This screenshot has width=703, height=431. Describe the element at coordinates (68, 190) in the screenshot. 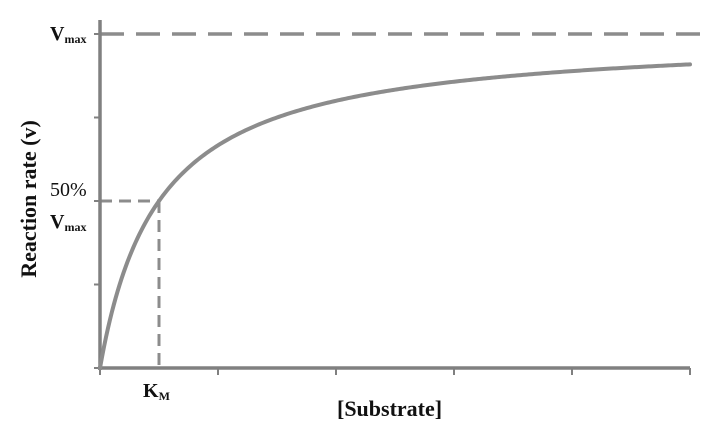

I see `half-vmax-percent-label: 50%` at that location.